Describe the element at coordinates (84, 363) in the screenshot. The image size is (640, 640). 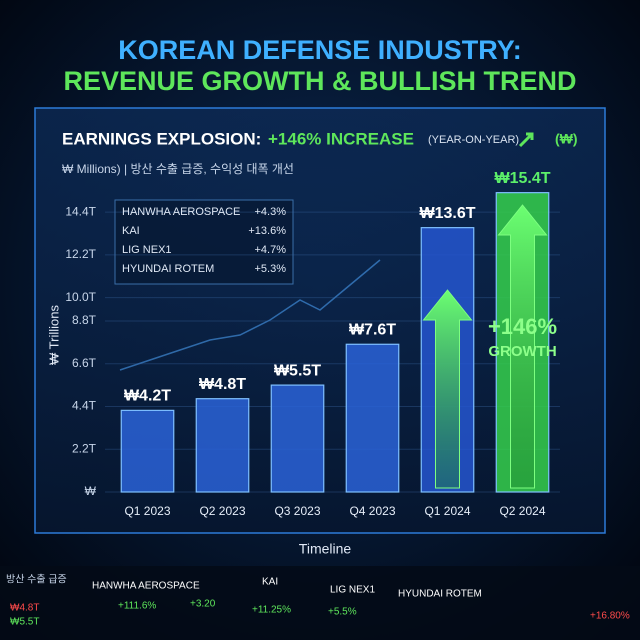
I see `y-tick-label: 6.6T` at that location.